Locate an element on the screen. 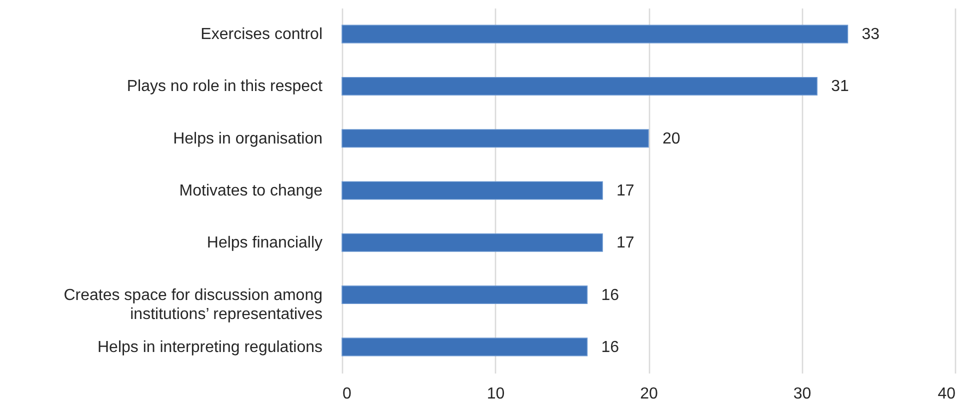 This screenshot has width=968, height=403. y-tick-label: Motivates to change is located at coordinates (251, 191).